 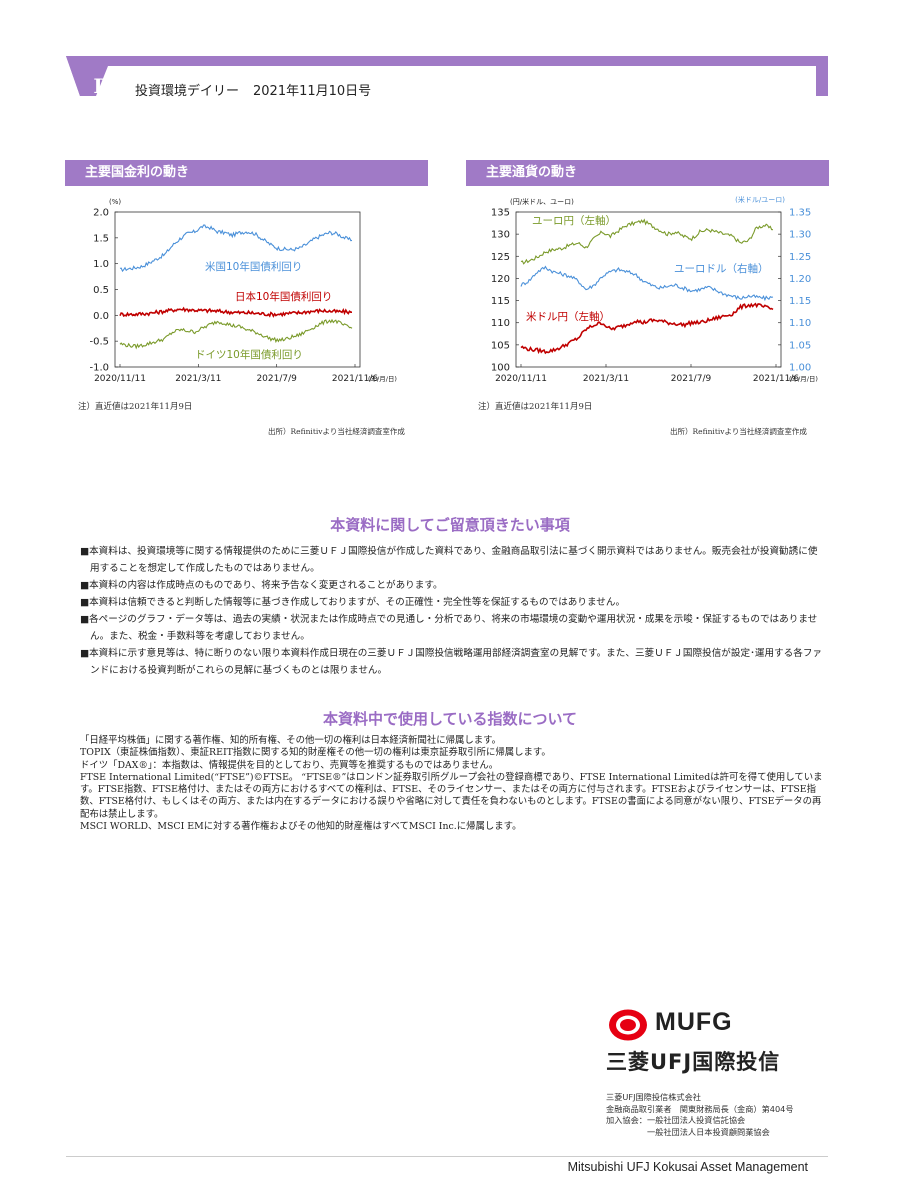 I want to click on series-label: 日本10年国債利回り, so click(x=283, y=296).